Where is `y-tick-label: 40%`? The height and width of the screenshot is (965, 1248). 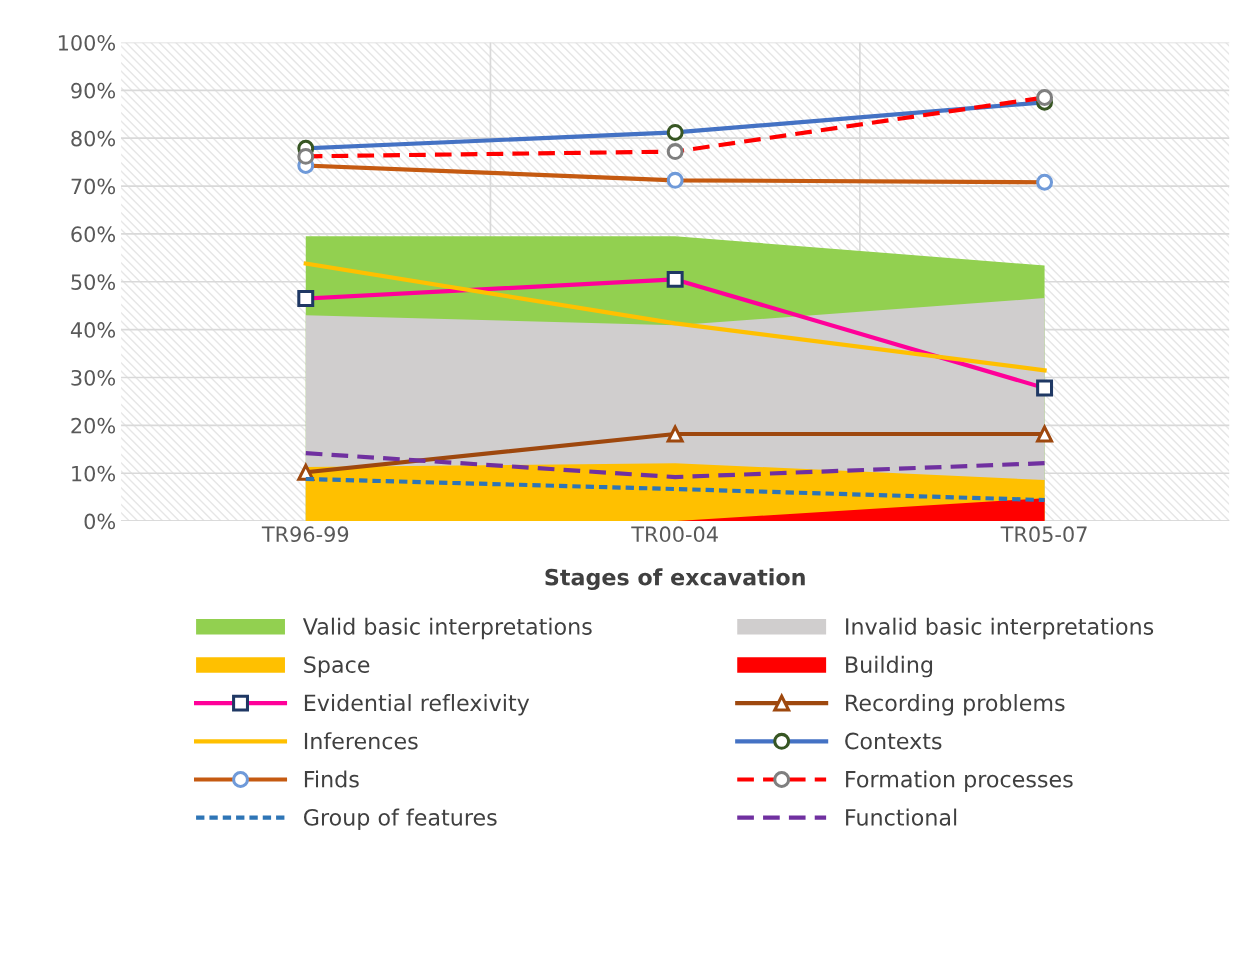
y-tick-label: 40% is located at coordinates (93, 330).